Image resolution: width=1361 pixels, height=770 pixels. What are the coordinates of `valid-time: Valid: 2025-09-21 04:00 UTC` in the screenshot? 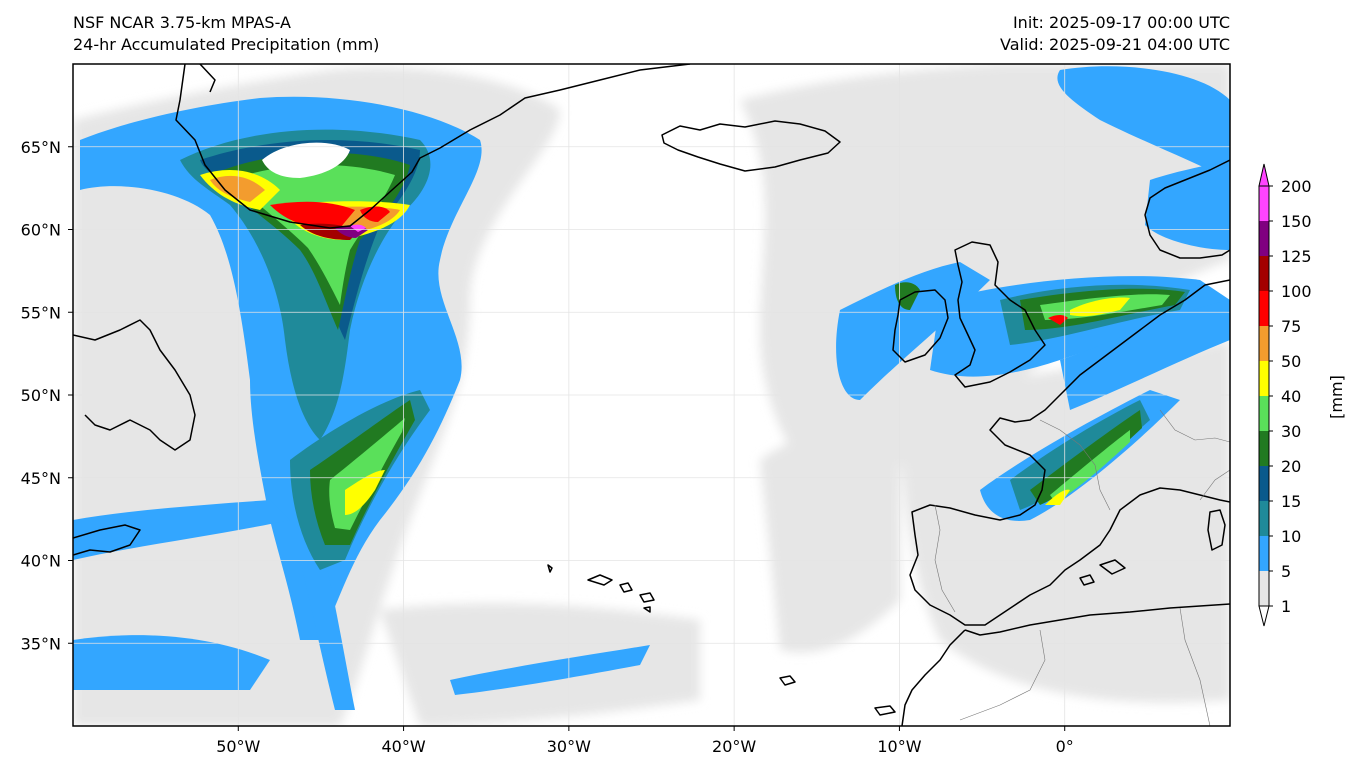 It's located at (1114, 44).